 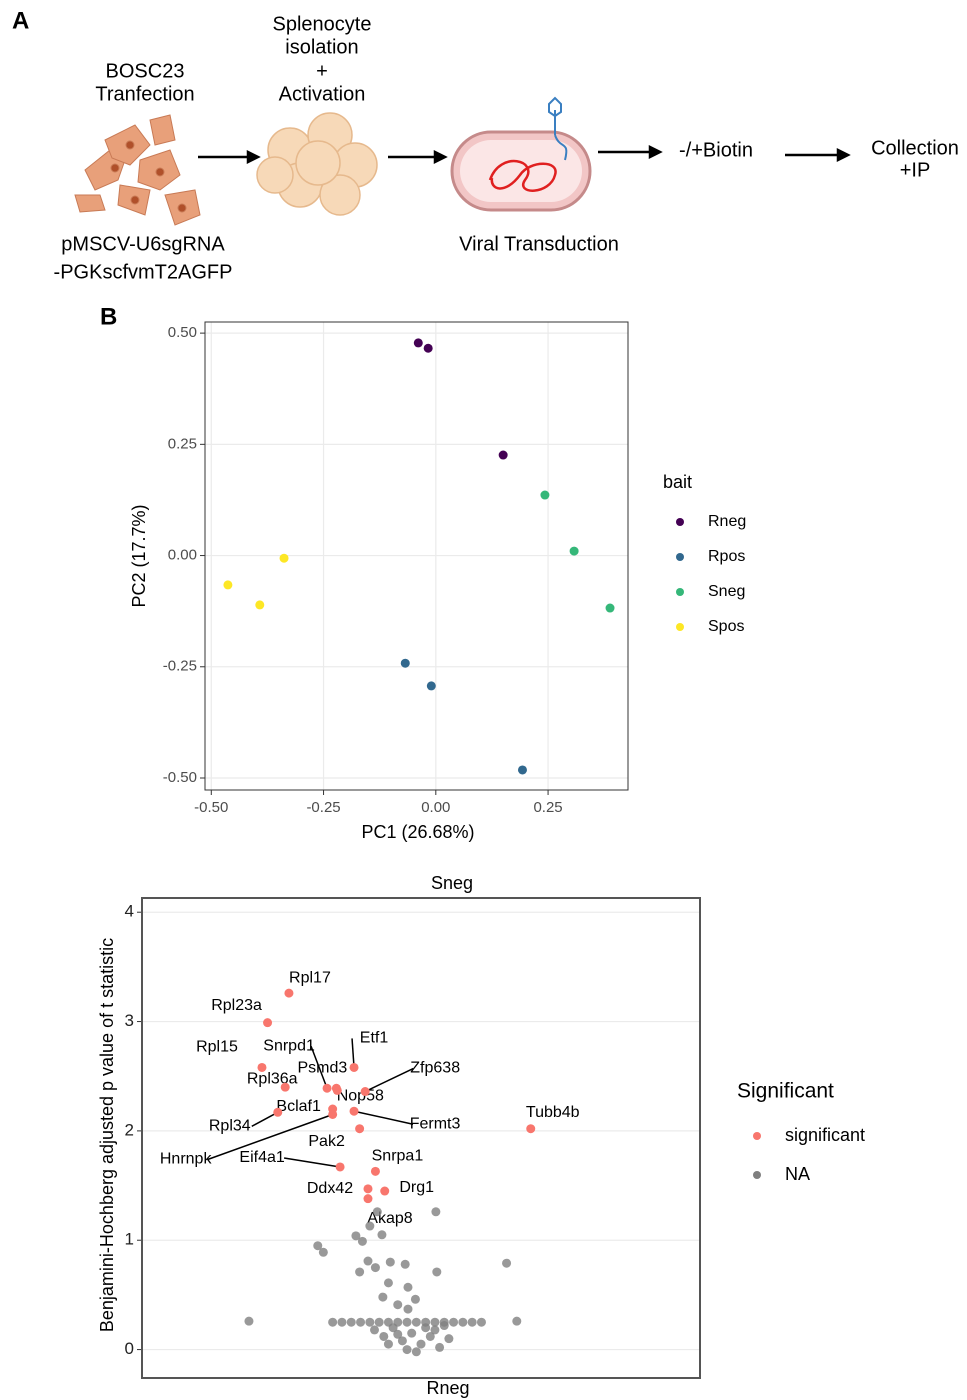 I want to click on x-tick-label: -0.25, so click(x=323, y=807).